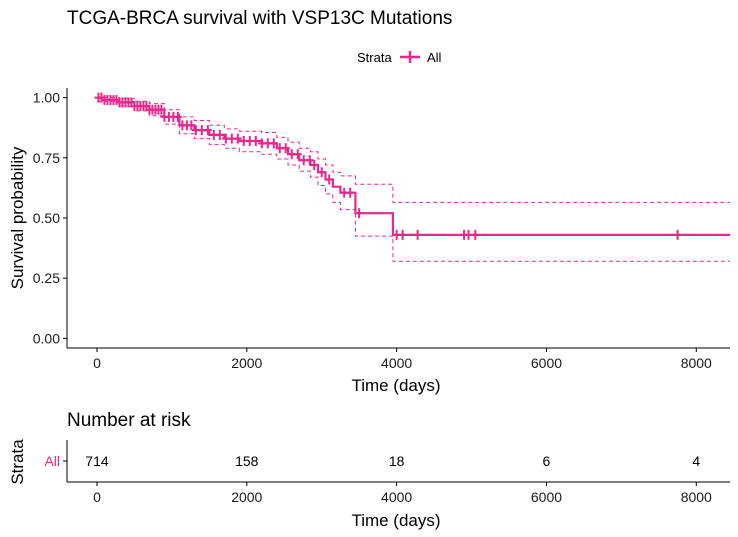  I want to click on chart-title: TCGA-BRCA survival with VSP13C Mutations, so click(259, 18).